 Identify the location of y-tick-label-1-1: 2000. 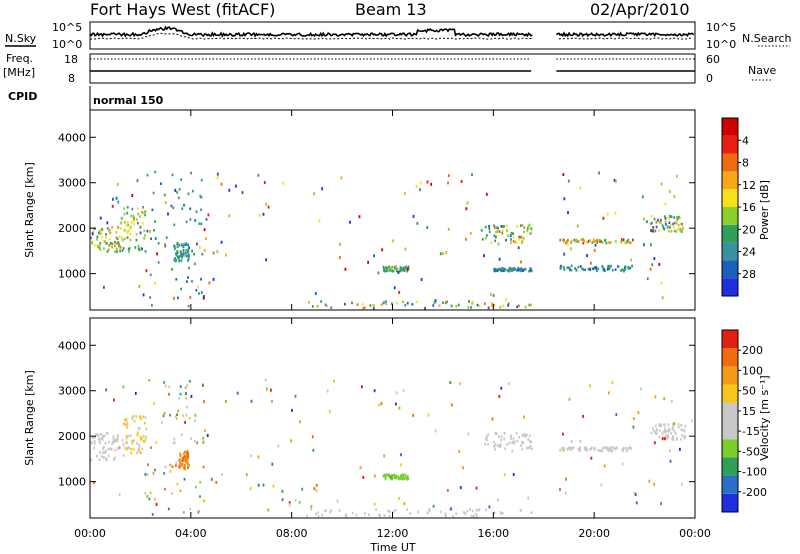
(72, 436).